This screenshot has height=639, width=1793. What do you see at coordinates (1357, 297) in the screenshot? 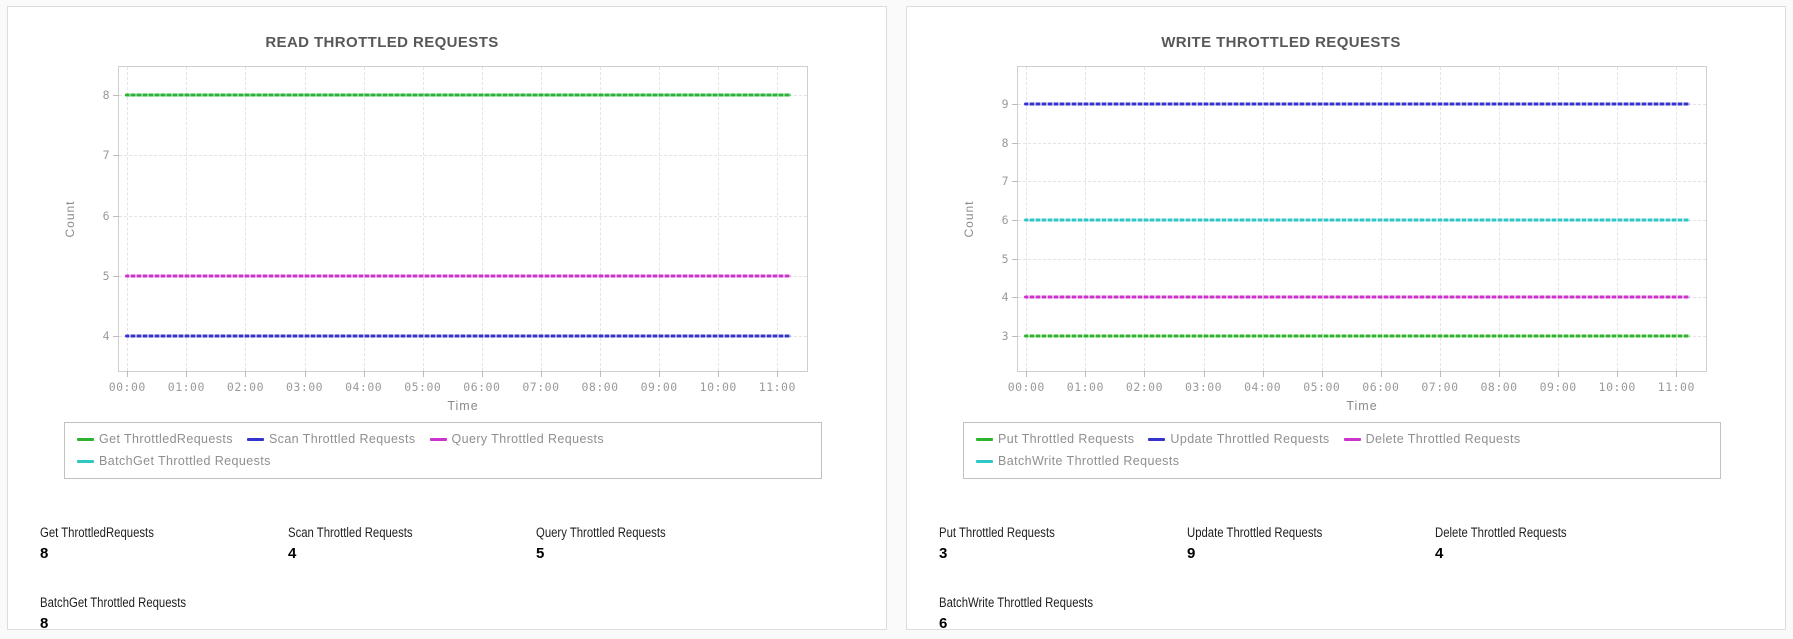
I see `series-line-delete-throttled-requests` at bounding box center [1357, 297].